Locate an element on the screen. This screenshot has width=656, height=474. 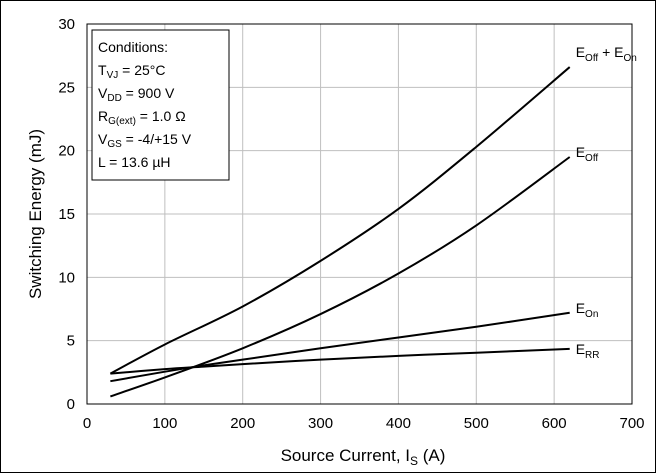
x-tick-label: 400 is located at coordinates (398, 423).